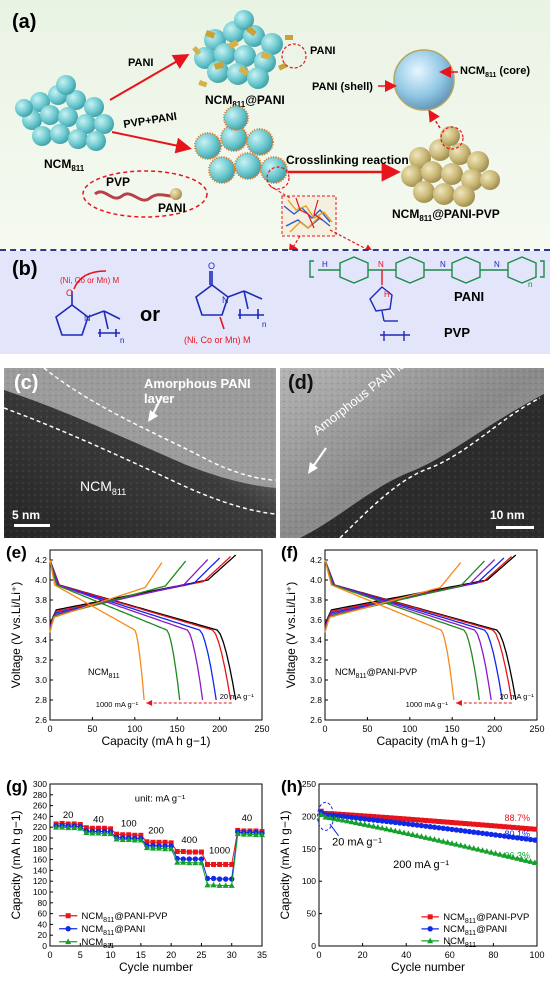 The image size is (550, 993). What do you see at coordinates (177, 729) in the screenshot?
I see `x-tick-label-e-3: 150` at bounding box center [177, 729].